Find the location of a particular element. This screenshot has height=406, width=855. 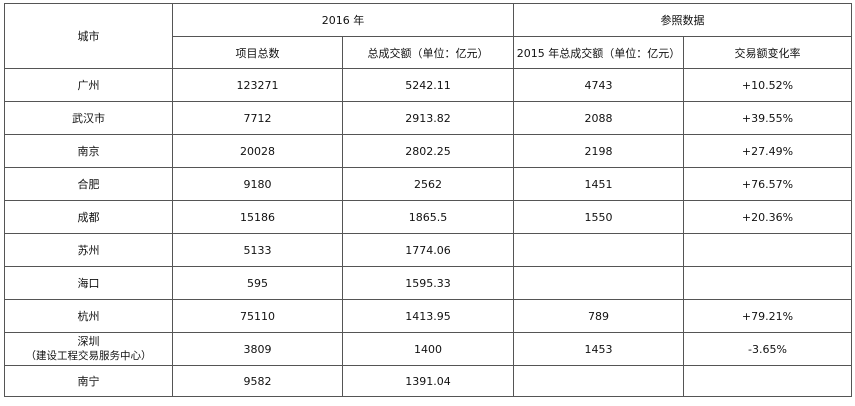

change-cell: -3.65% is located at coordinates (767, 349).